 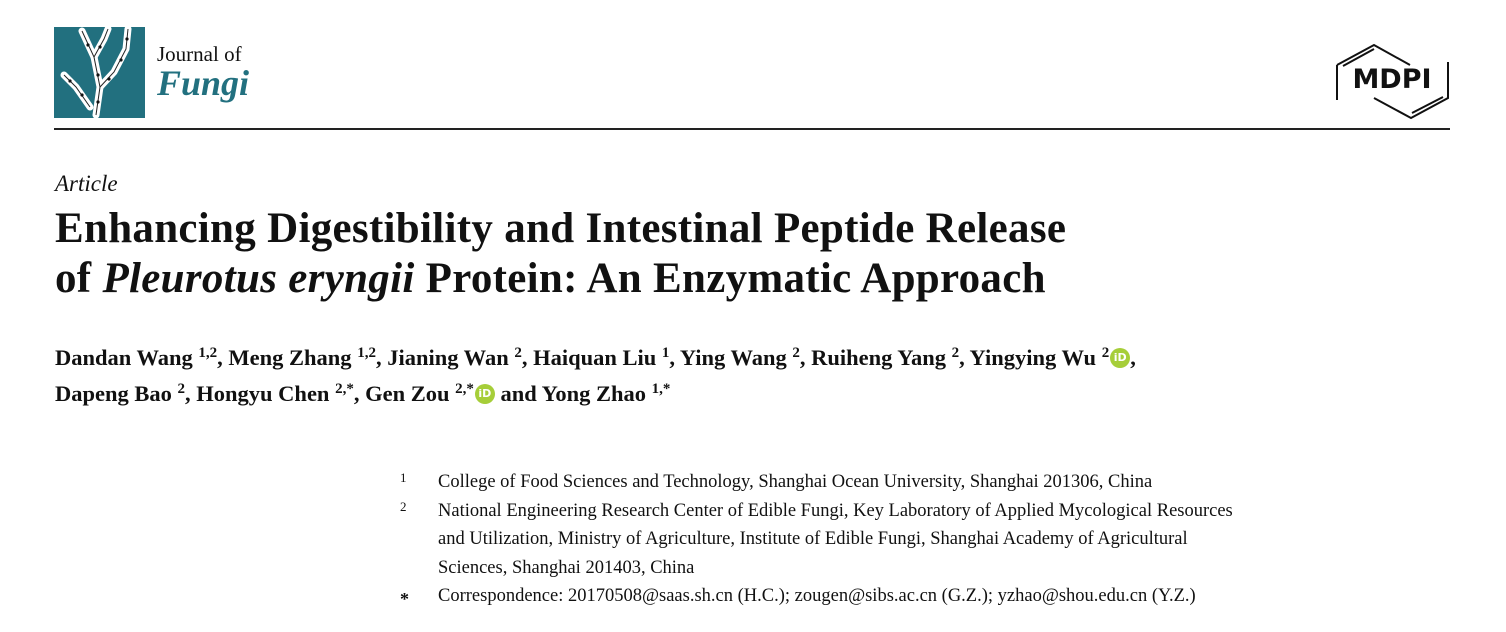 What do you see at coordinates (1033, 357) in the screenshot?
I see `author-name: Yingying Wu` at bounding box center [1033, 357].